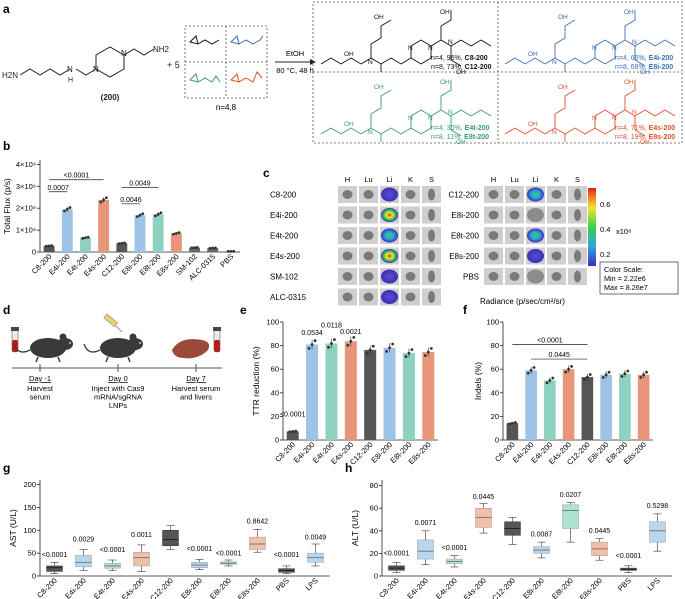 The width and height of the screenshot is (685, 599). I want to click on n-values: n=4,8, so click(226, 107).